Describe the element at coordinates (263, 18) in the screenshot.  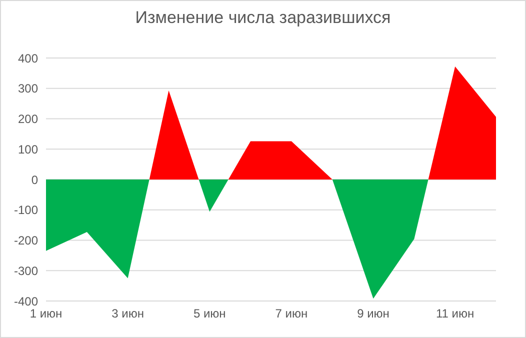
I see `chart-title: Изменение числа заразившихся` at that location.